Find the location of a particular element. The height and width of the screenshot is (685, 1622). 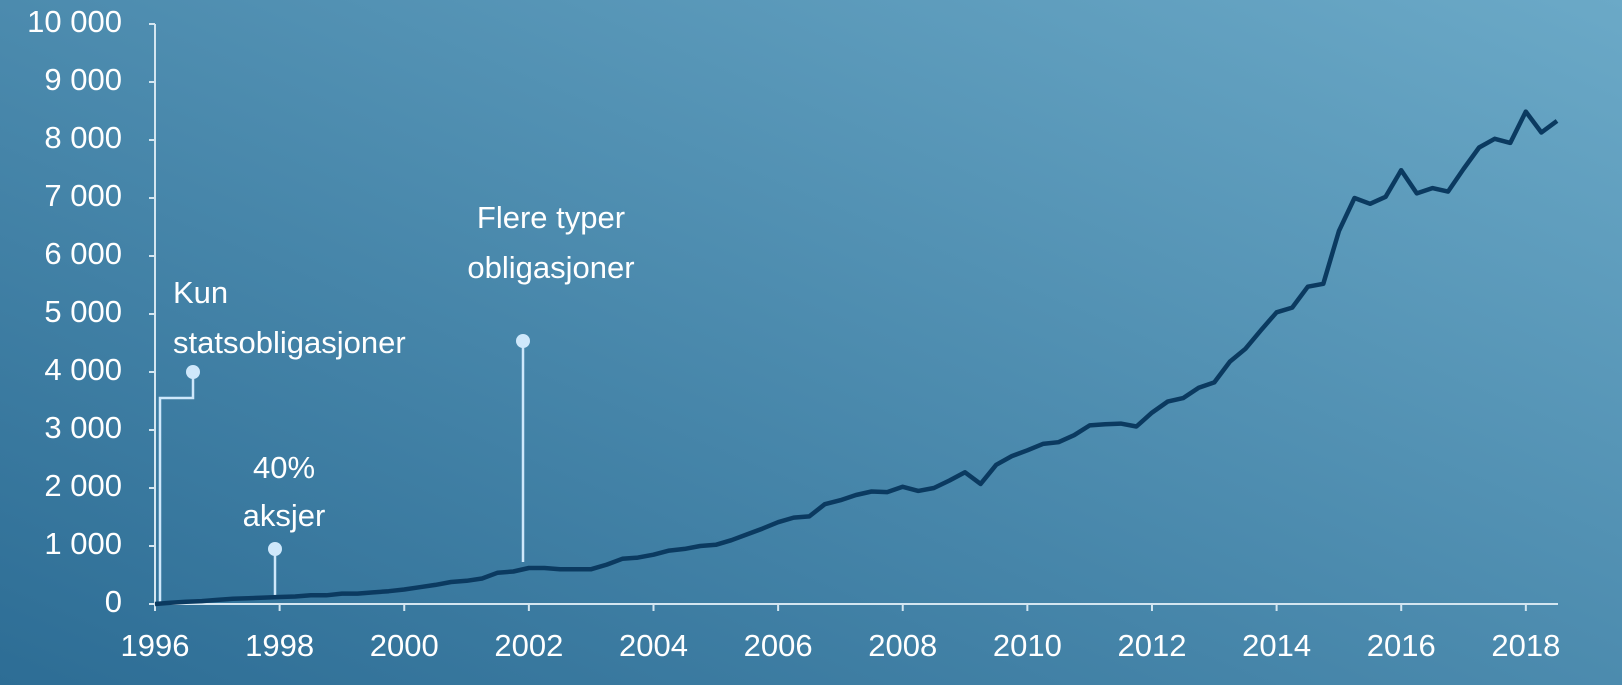

annotation-text: Flere typer is located at coordinates (551, 217).